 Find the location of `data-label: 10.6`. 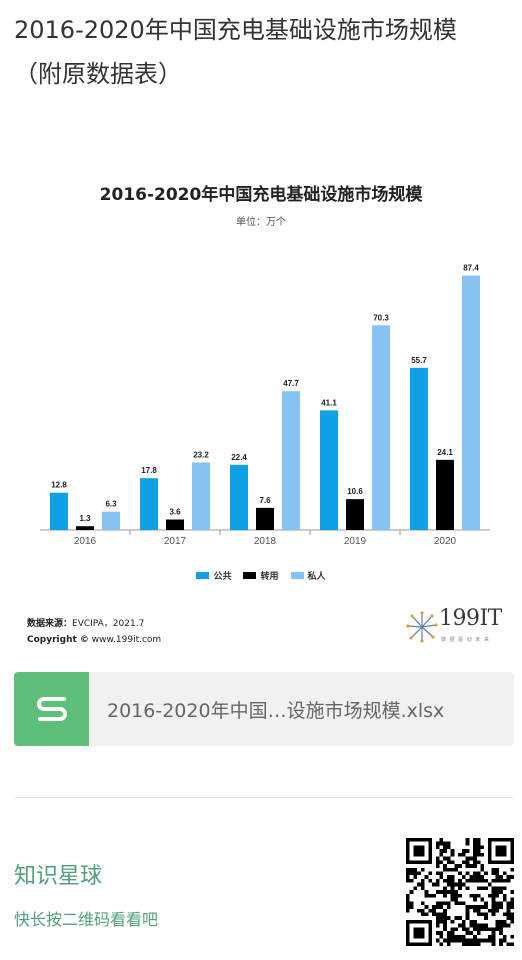

data-label: 10.6 is located at coordinates (355, 491).